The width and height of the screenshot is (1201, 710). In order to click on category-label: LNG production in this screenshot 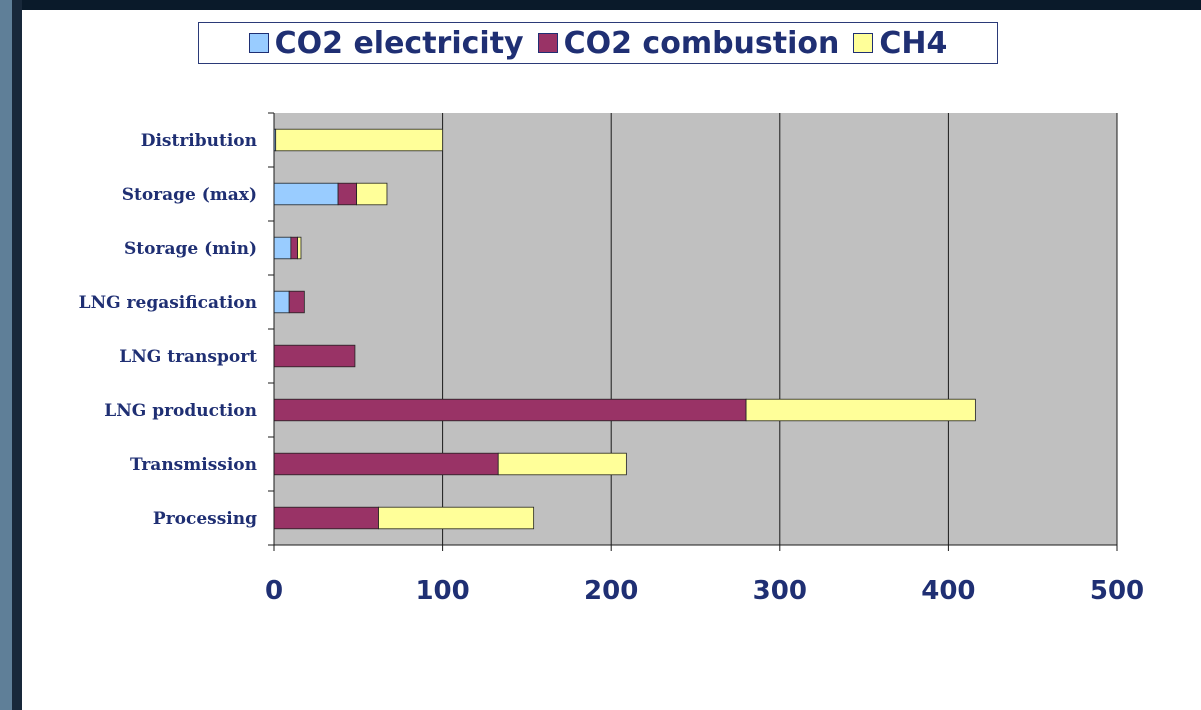, I will do `click(180, 411)`.